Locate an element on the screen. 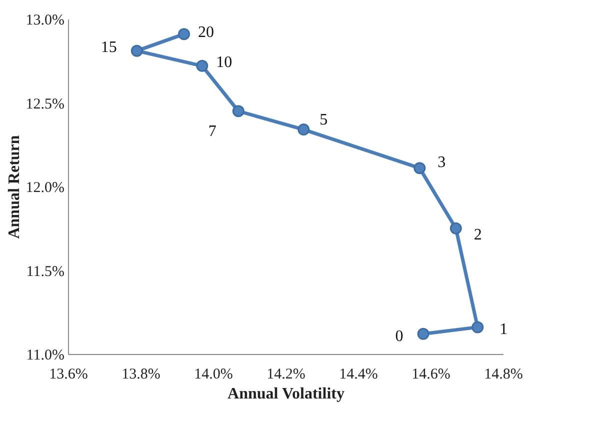  annotation: 3 is located at coordinates (442, 163).